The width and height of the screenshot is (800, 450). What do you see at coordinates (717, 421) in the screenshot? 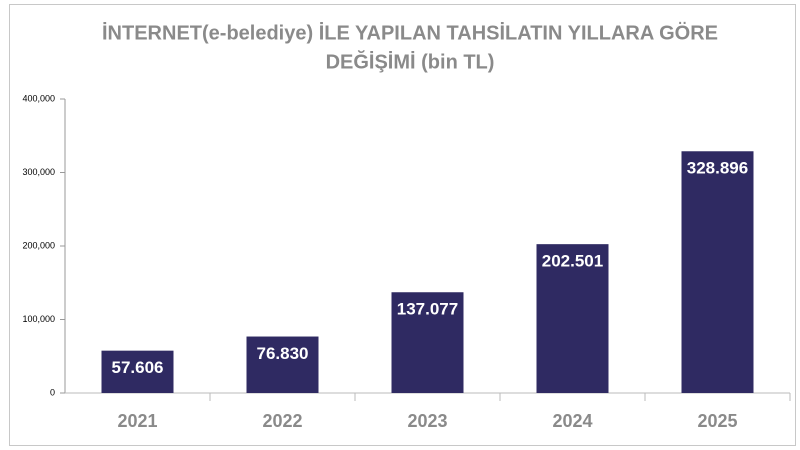
I see `x-tick-label: 2025` at bounding box center [717, 421].